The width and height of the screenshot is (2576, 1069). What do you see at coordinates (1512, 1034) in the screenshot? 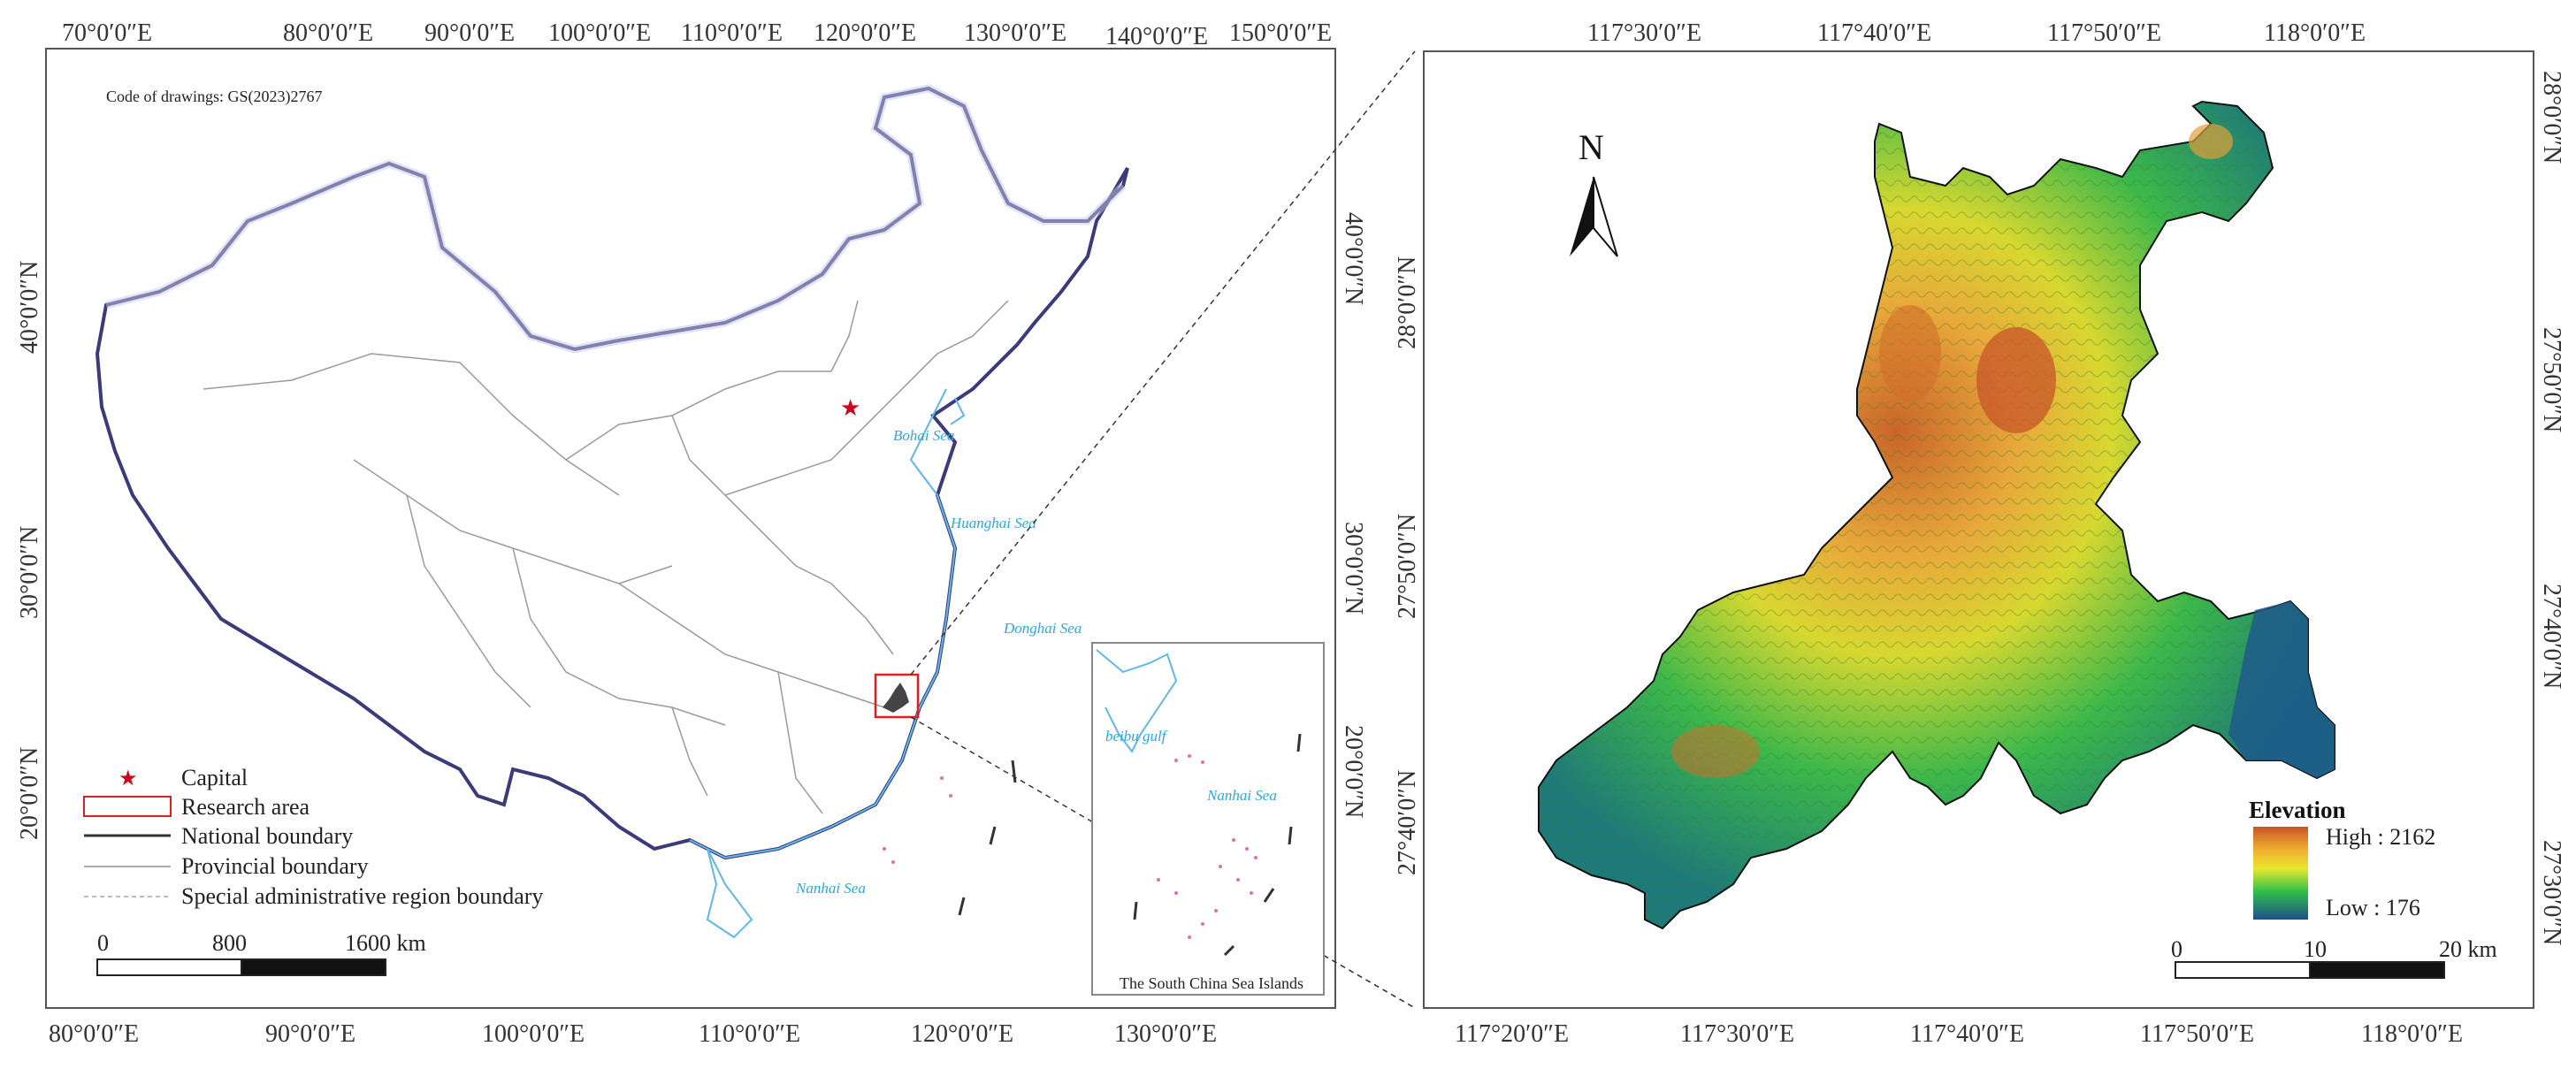
I see `lon-tick: 117°20′0″E` at bounding box center [1512, 1034].